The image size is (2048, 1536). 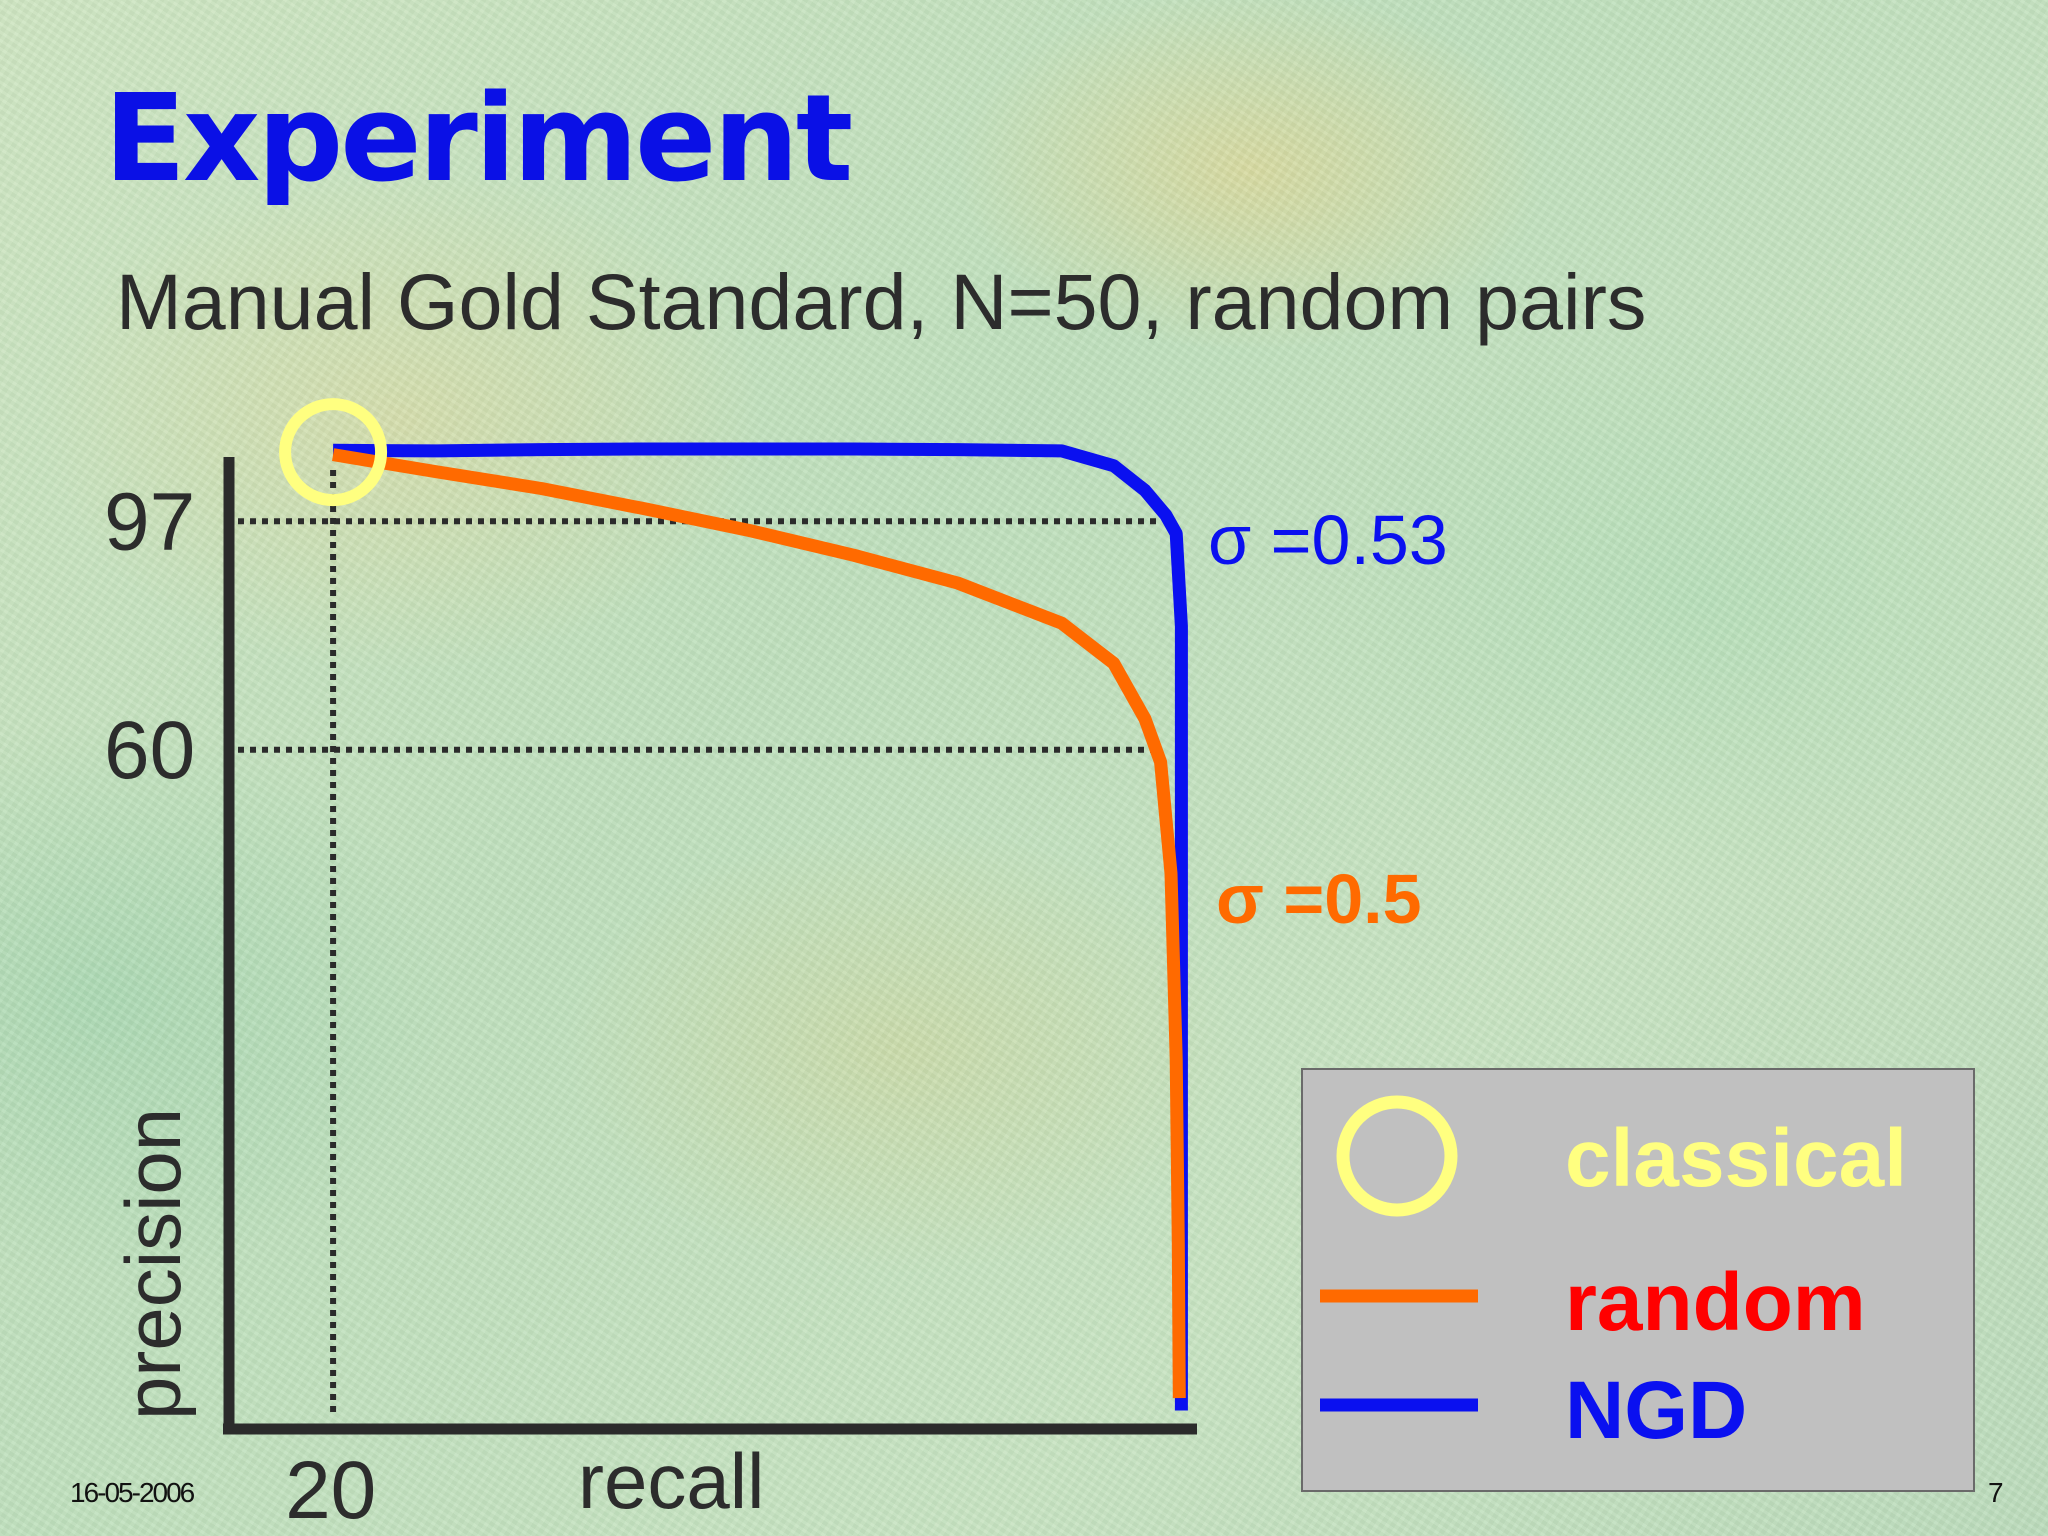 What do you see at coordinates (330, 1490) in the screenshot?
I see `x-tick-label-20: 20` at bounding box center [330, 1490].